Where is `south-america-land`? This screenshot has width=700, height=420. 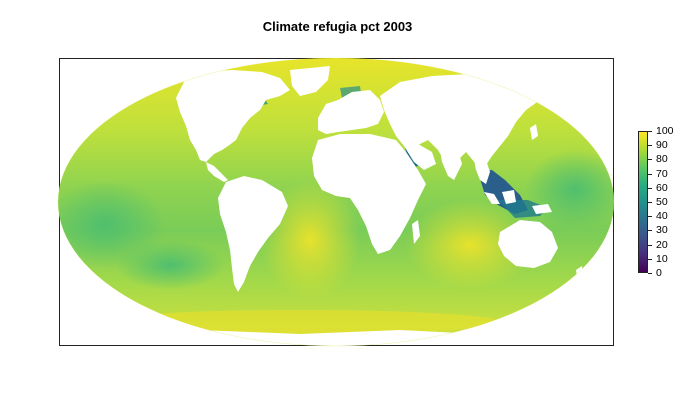 south-america-land is located at coordinates (253, 234).